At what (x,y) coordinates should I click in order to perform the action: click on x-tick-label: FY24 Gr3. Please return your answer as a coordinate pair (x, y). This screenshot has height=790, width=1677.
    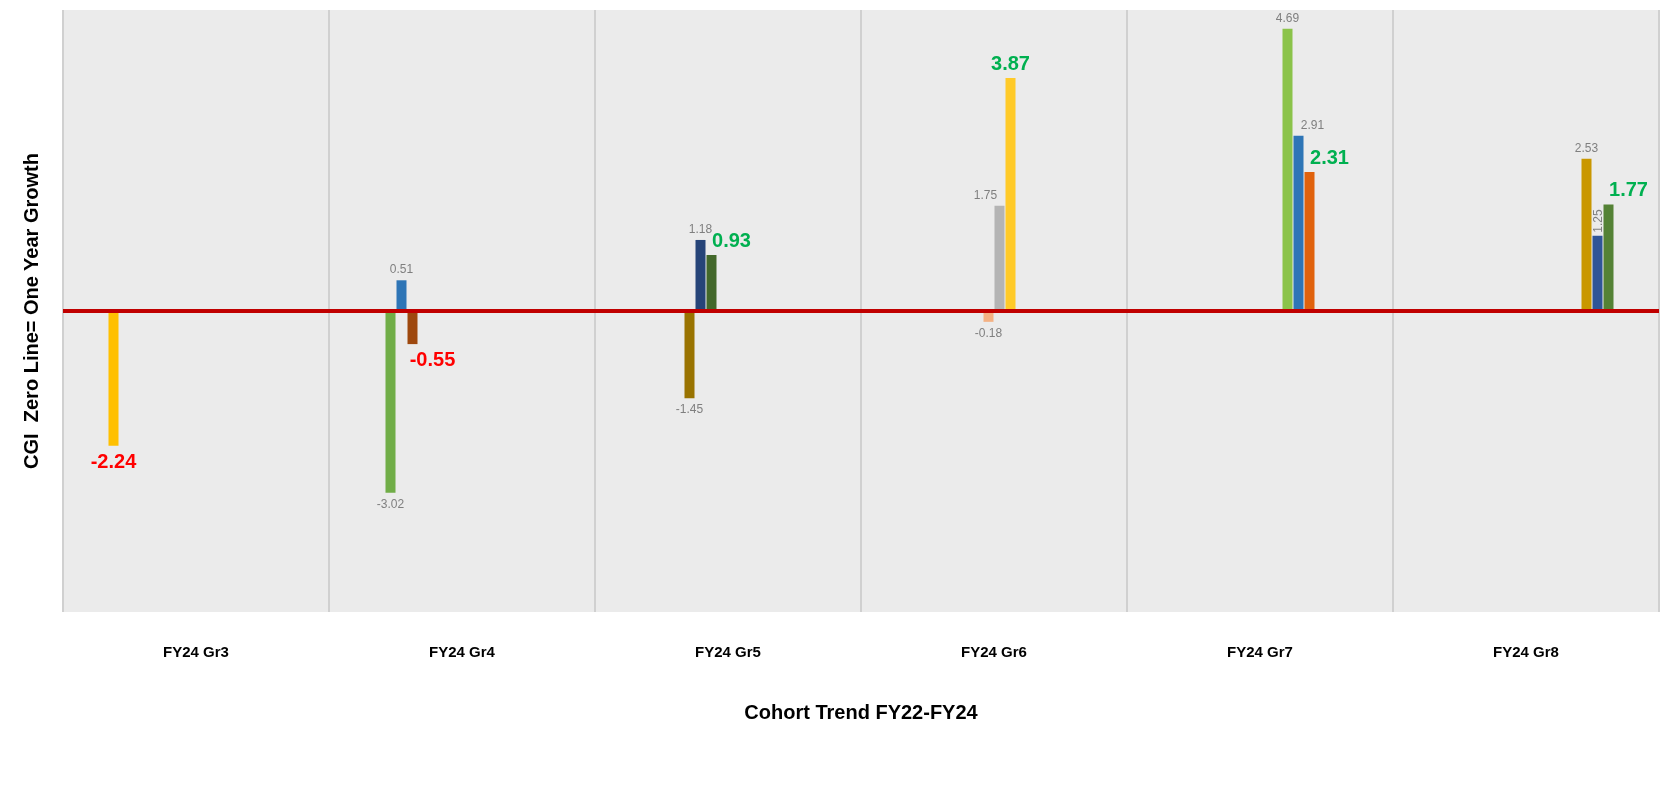
    Looking at the image, I should click on (196, 651).